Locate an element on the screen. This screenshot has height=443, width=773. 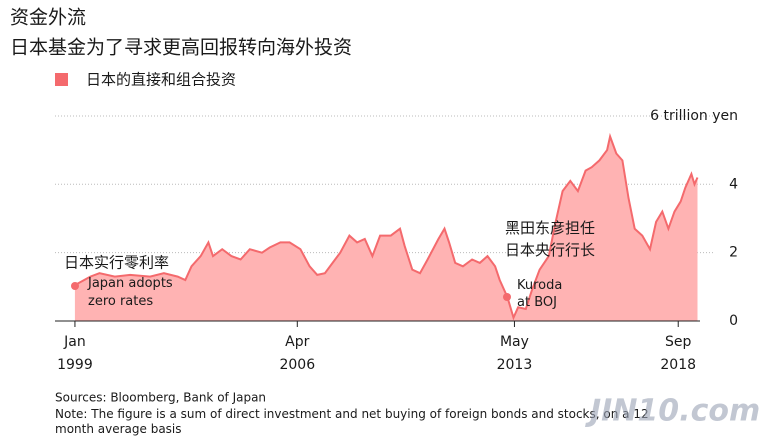
x-tick-label: Apr 2006 is located at coordinates (297, 353).